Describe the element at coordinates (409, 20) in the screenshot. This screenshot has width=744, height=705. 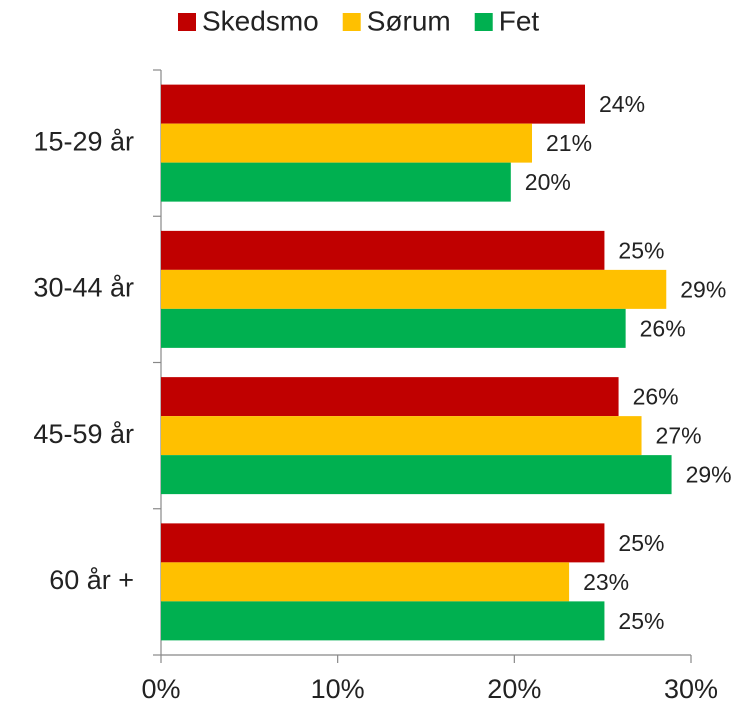
I see `legend-label: Sørum` at that location.